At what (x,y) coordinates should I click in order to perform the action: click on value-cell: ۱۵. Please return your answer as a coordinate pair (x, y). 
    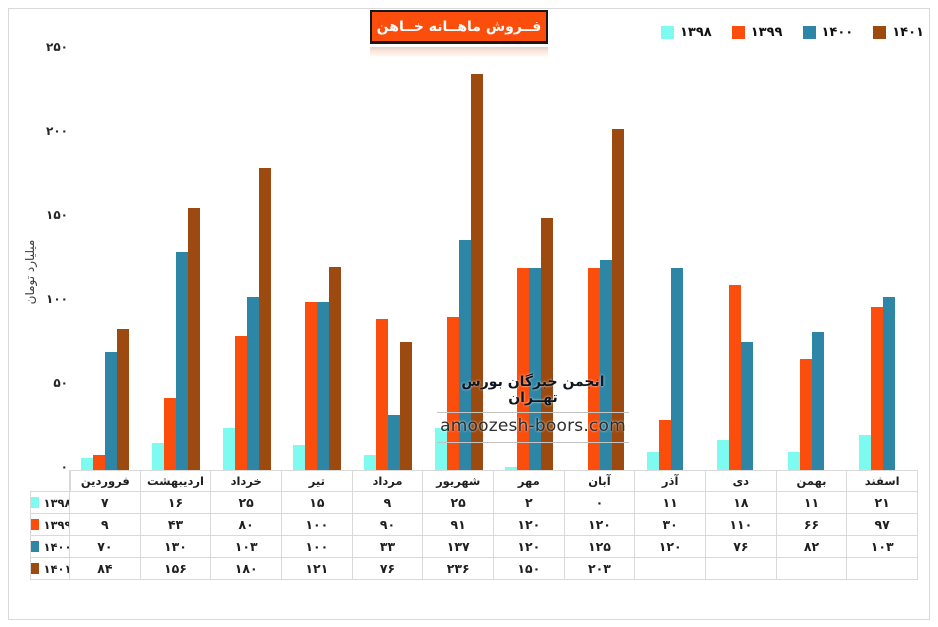
    Looking at the image, I should click on (317, 503).